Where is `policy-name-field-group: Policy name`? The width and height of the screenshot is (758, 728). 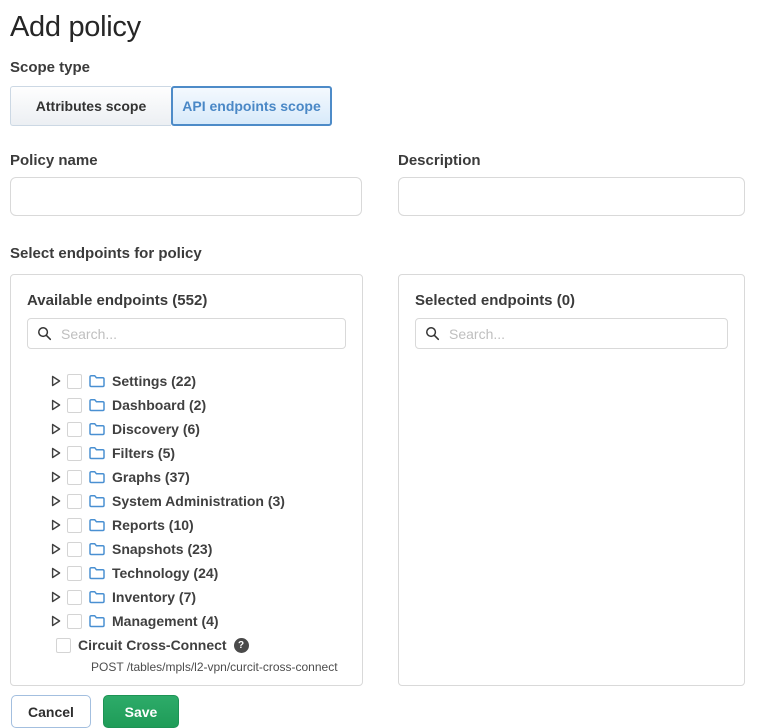
policy-name-field-group: Policy name is located at coordinates (186, 184).